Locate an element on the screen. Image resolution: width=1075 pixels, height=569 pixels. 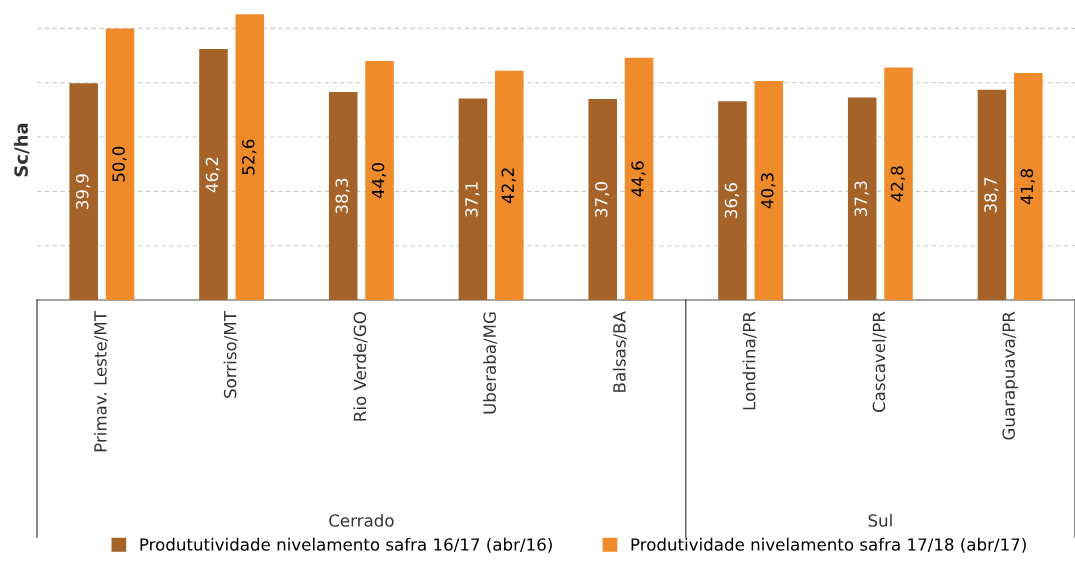
legend-label: Produtividade nivelamento safra 17/18 (abr/17) is located at coordinates (828, 545).